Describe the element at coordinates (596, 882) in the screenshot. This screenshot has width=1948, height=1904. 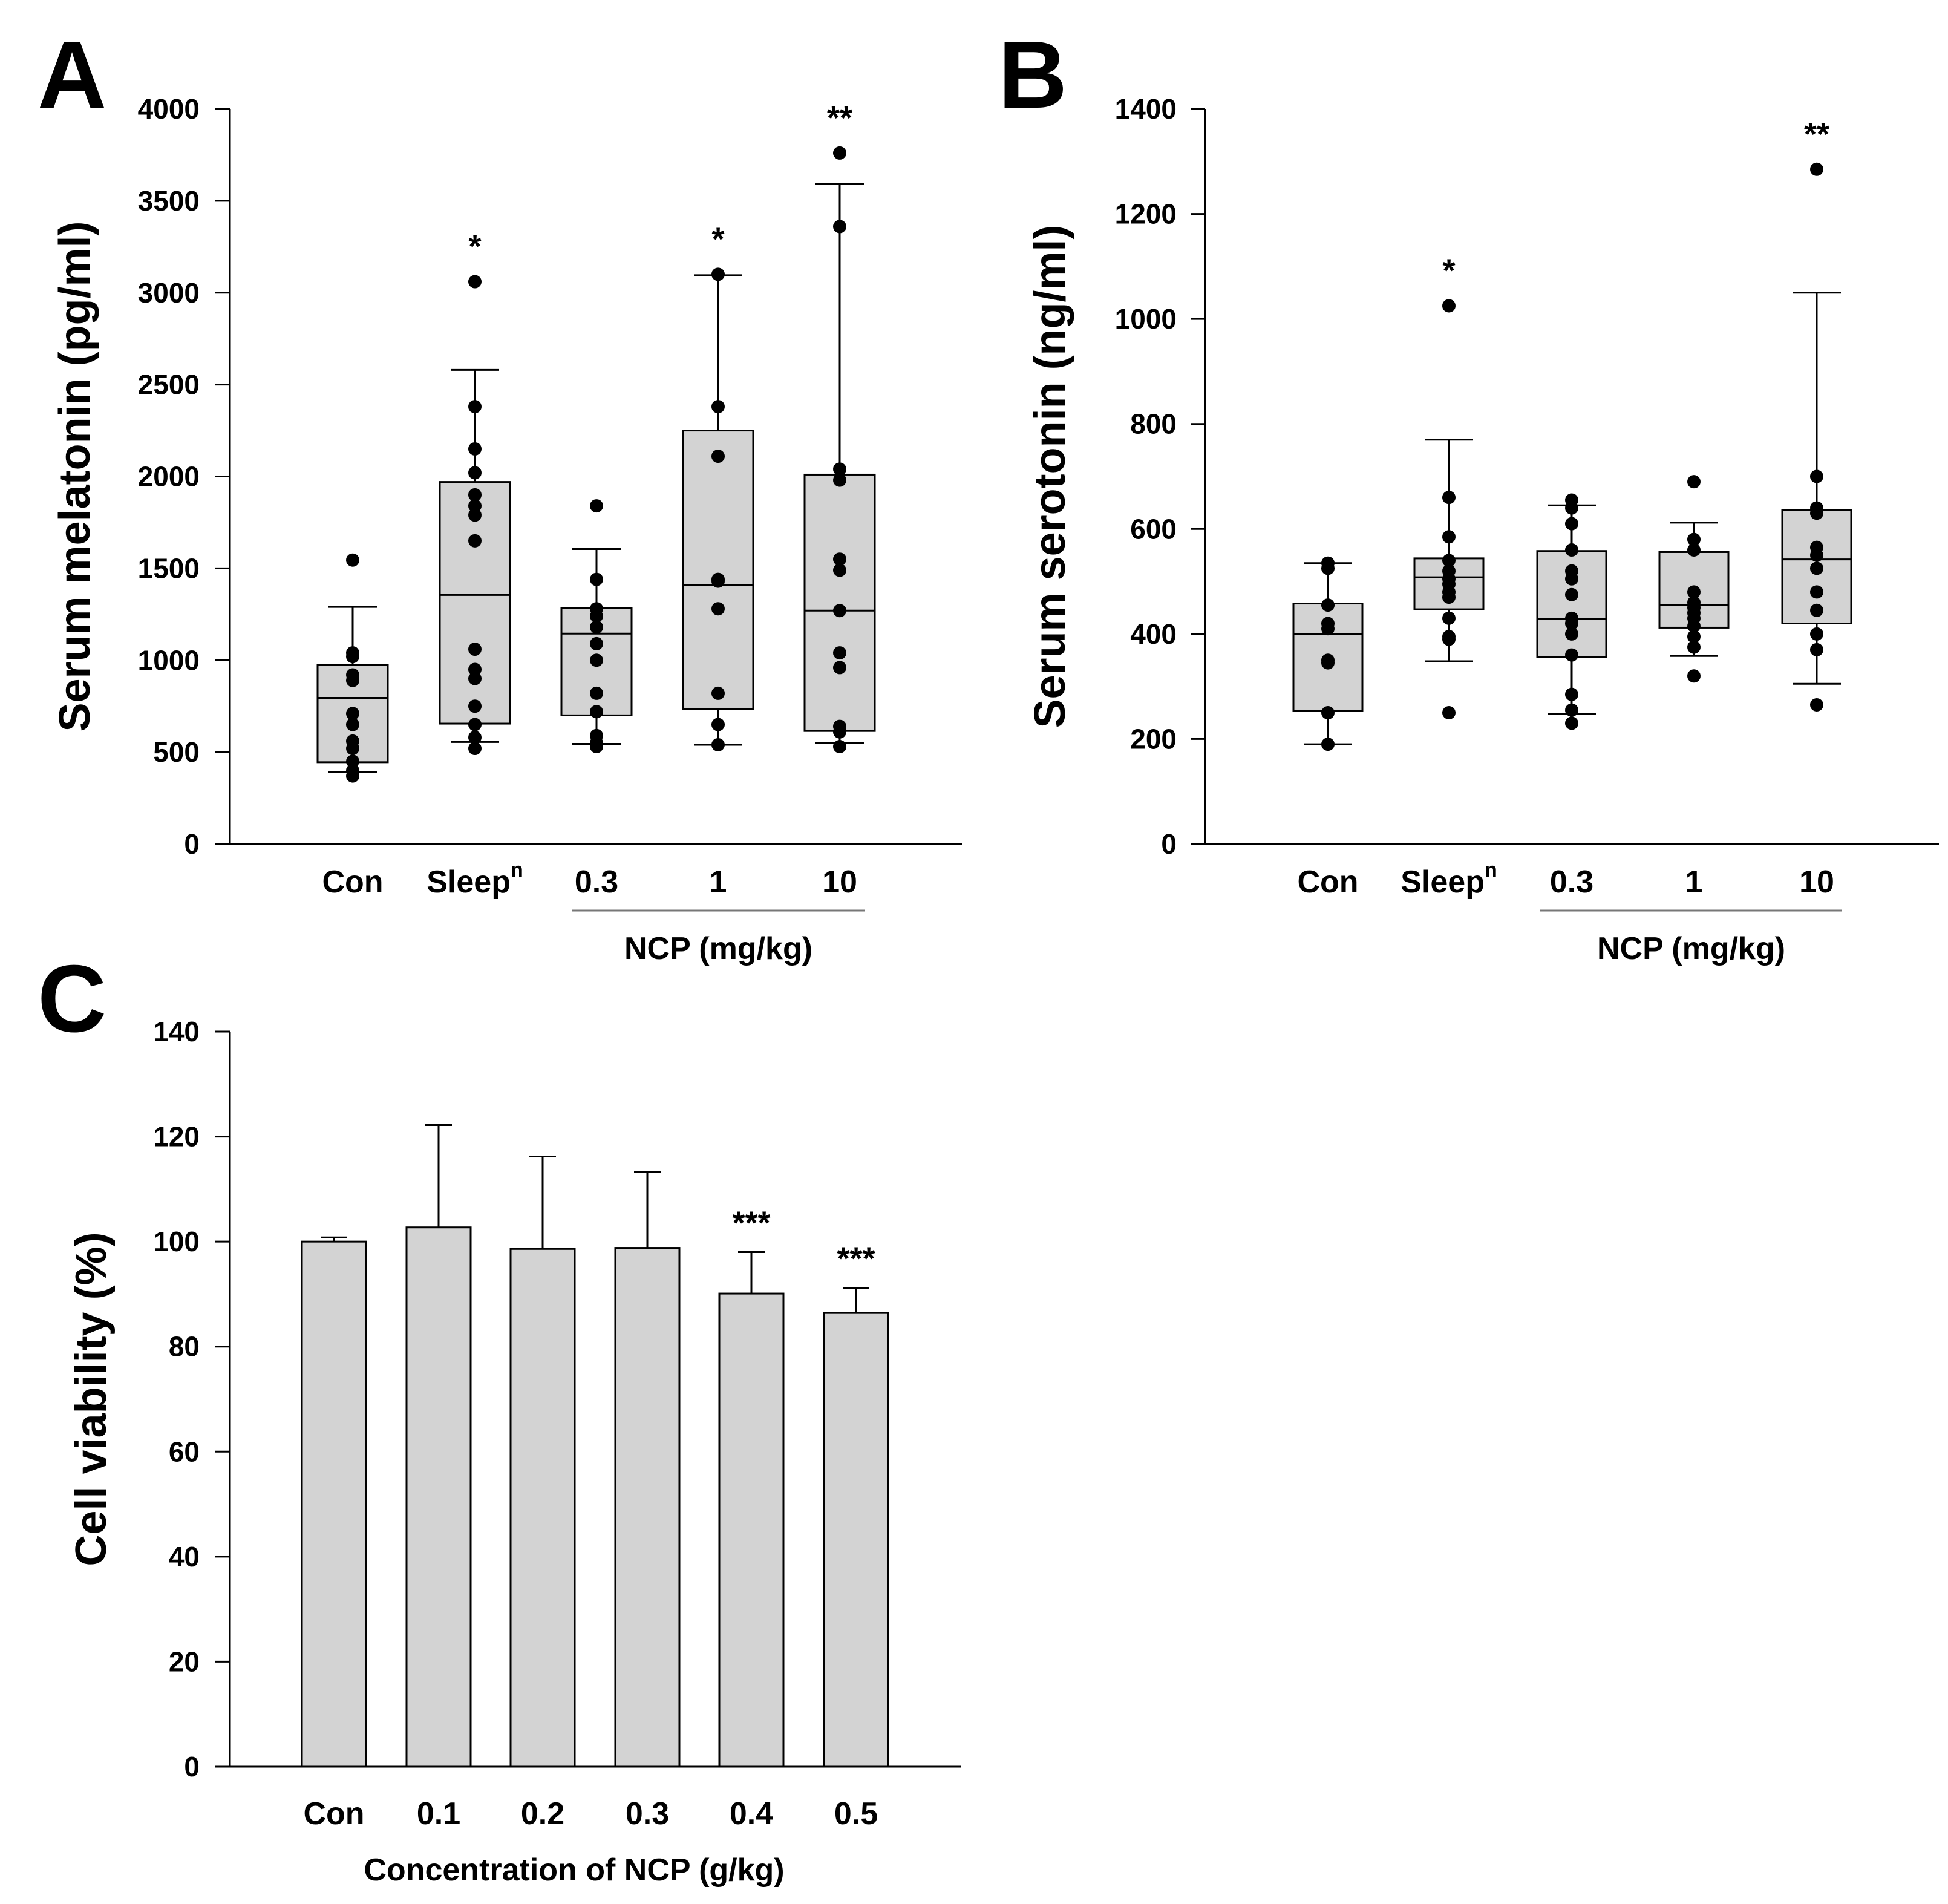
I see `x-tick-label-text: 0.3` at that location.